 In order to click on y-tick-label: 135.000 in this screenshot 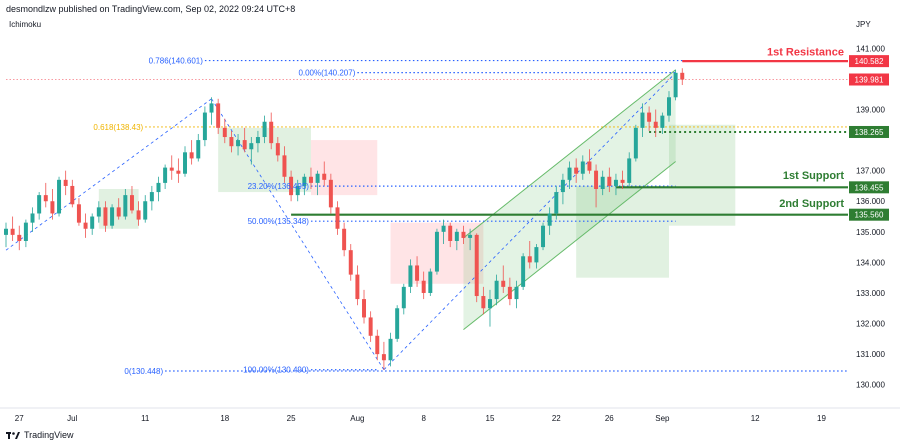, I will do `click(870, 232)`.